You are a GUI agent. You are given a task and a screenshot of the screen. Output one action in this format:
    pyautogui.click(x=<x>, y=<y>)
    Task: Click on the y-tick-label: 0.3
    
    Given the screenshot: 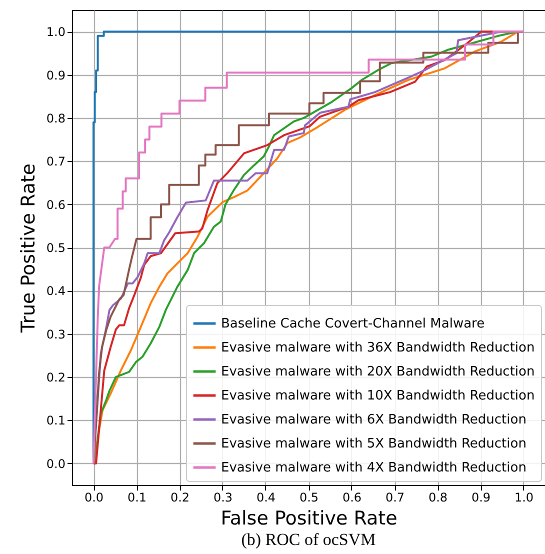 What is the action you would take?
    pyautogui.click(x=56, y=334)
    